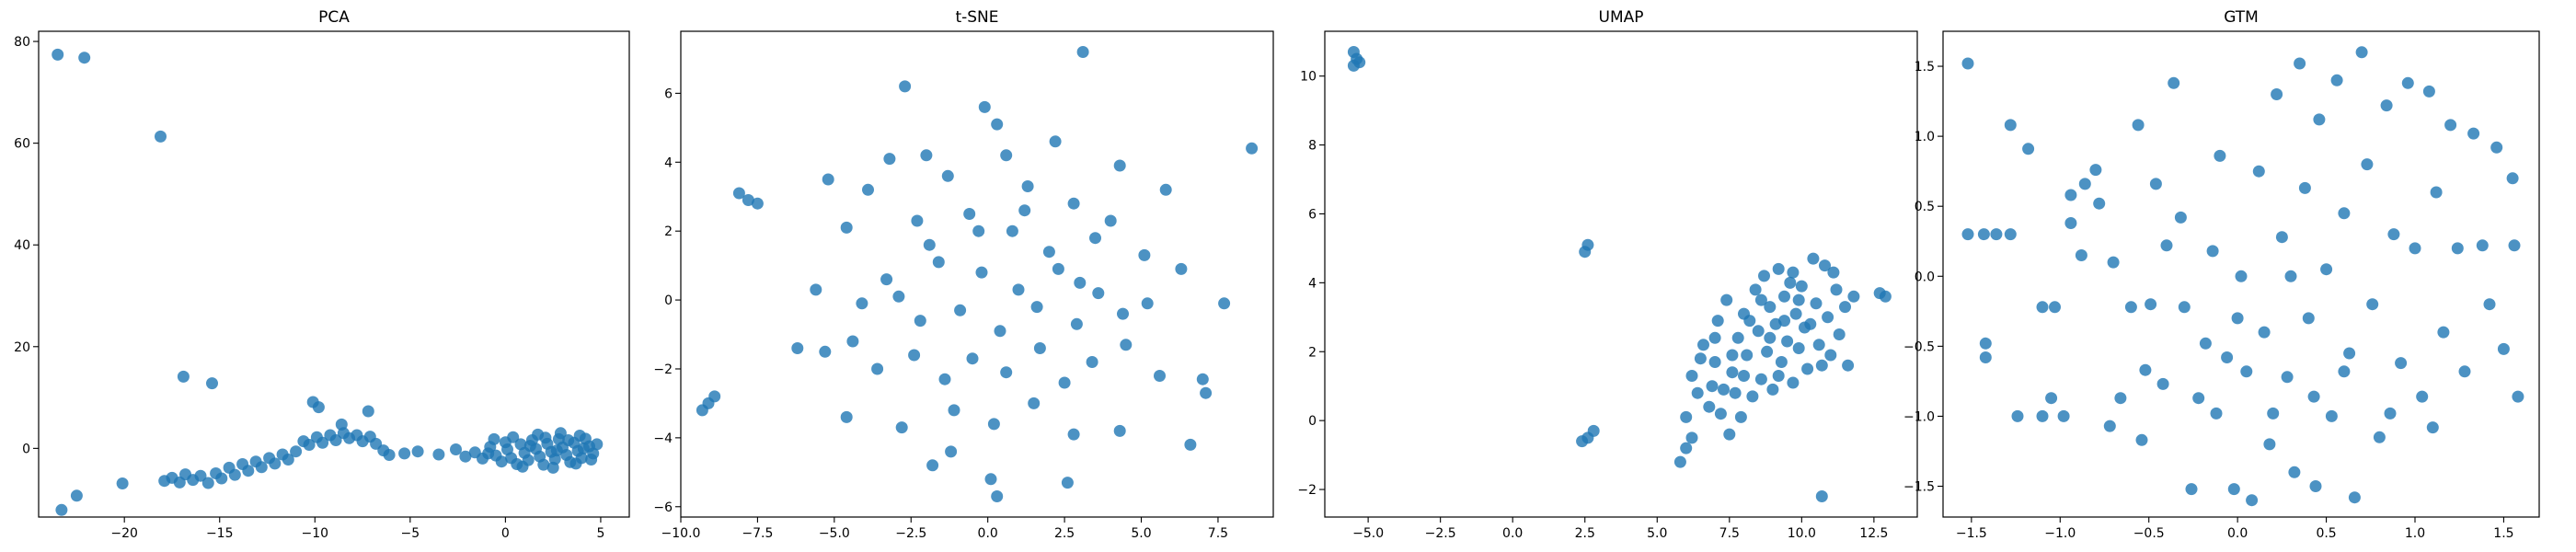 The height and width of the screenshot is (552, 2576). Describe the element at coordinates (1919, 346) in the screenshot. I see `y-tick-label: −0.5` at that location.